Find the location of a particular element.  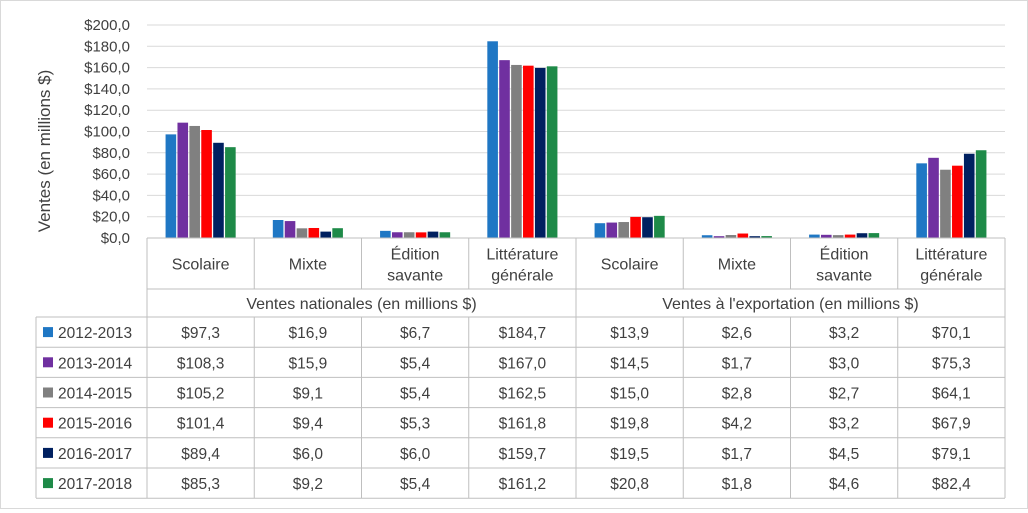

table-cell-value: $108,3 is located at coordinates (200, 363).